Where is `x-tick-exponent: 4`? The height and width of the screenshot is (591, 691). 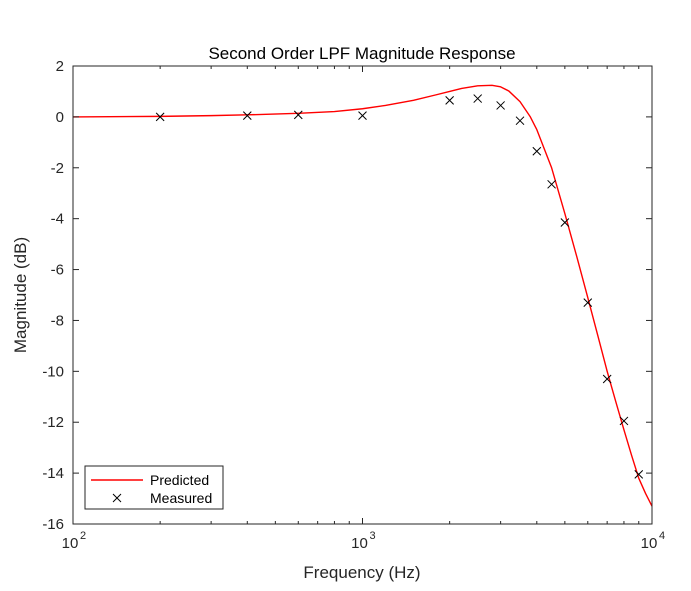 x-tick-exponent: 4 is located at coordinates (662, 536).